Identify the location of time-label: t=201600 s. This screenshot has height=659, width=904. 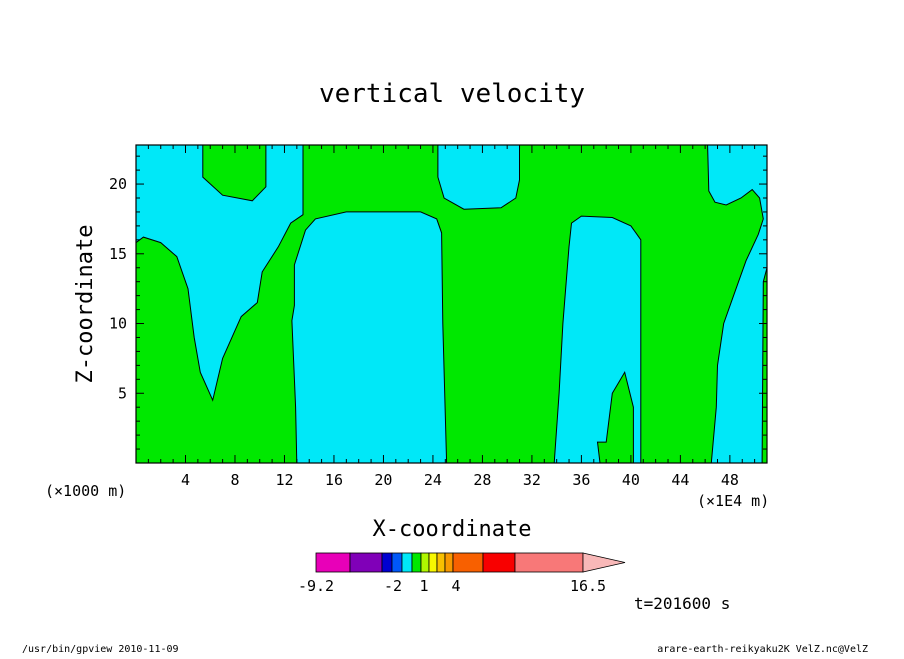
(682, 603).